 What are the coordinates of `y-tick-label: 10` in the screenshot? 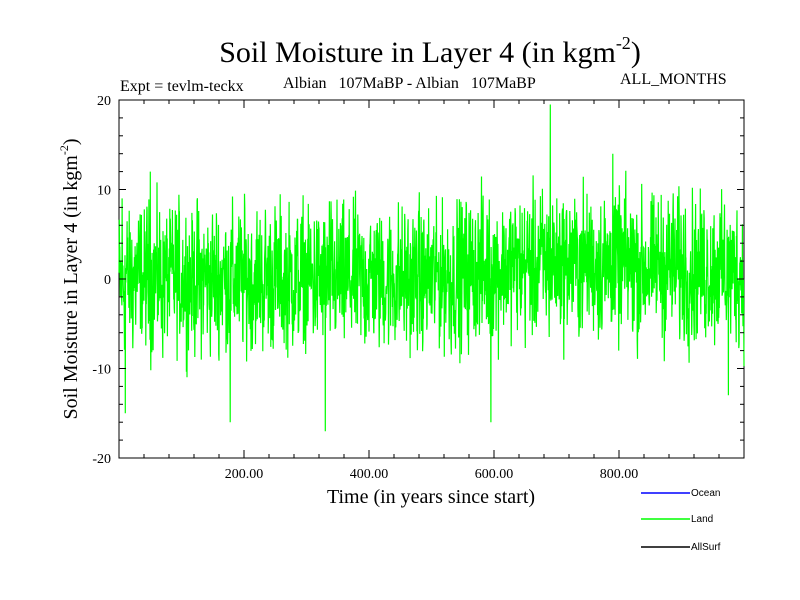 It's located at (104, 191).